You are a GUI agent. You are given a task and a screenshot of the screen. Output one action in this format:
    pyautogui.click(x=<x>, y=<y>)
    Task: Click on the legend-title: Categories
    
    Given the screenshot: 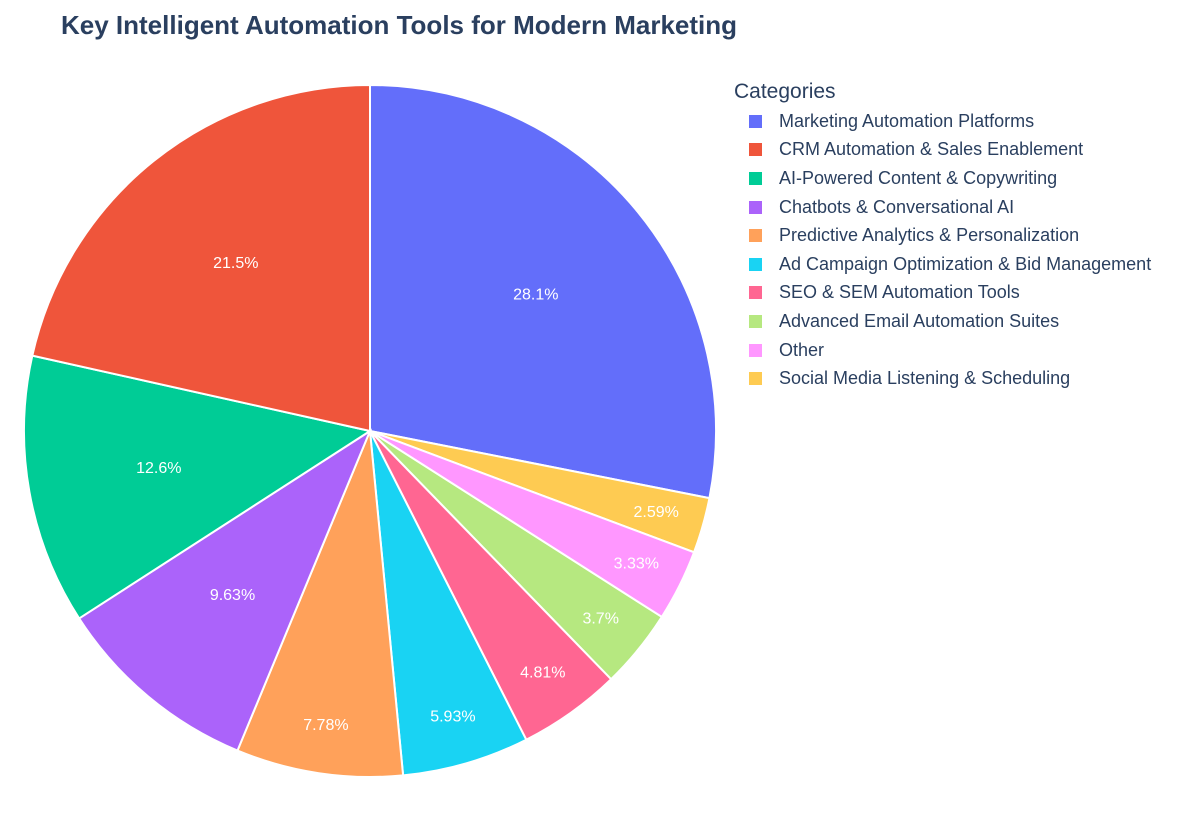 What is the action you would take?
    pyautogui.click(x=785, y=91)
    